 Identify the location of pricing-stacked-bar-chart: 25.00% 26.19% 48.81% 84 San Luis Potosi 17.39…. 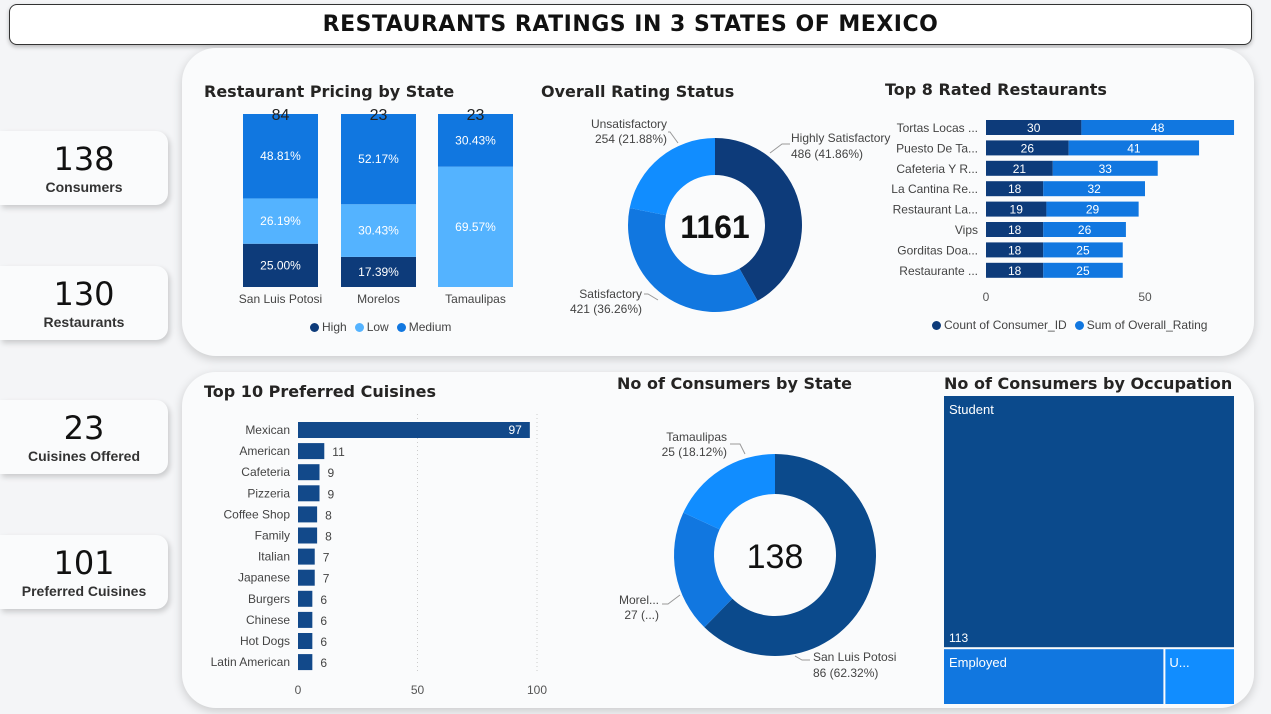
(365, 205).